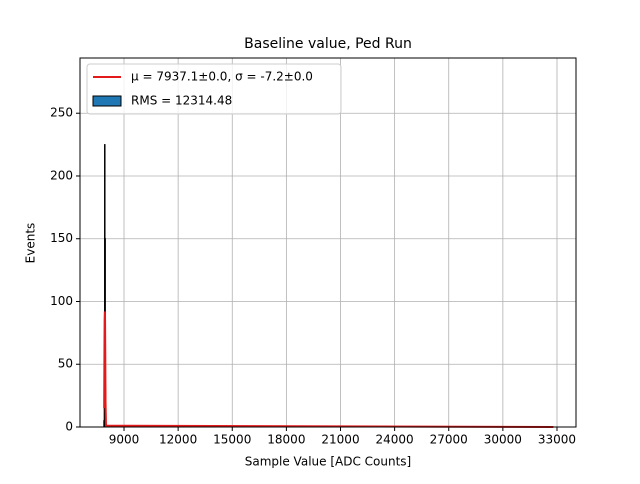 The width and height of the screenshot is (640, 484). I want to click on legend-label: μ = 7937.1±0.0, σ = -7.2±0.0, so click(222, 77).